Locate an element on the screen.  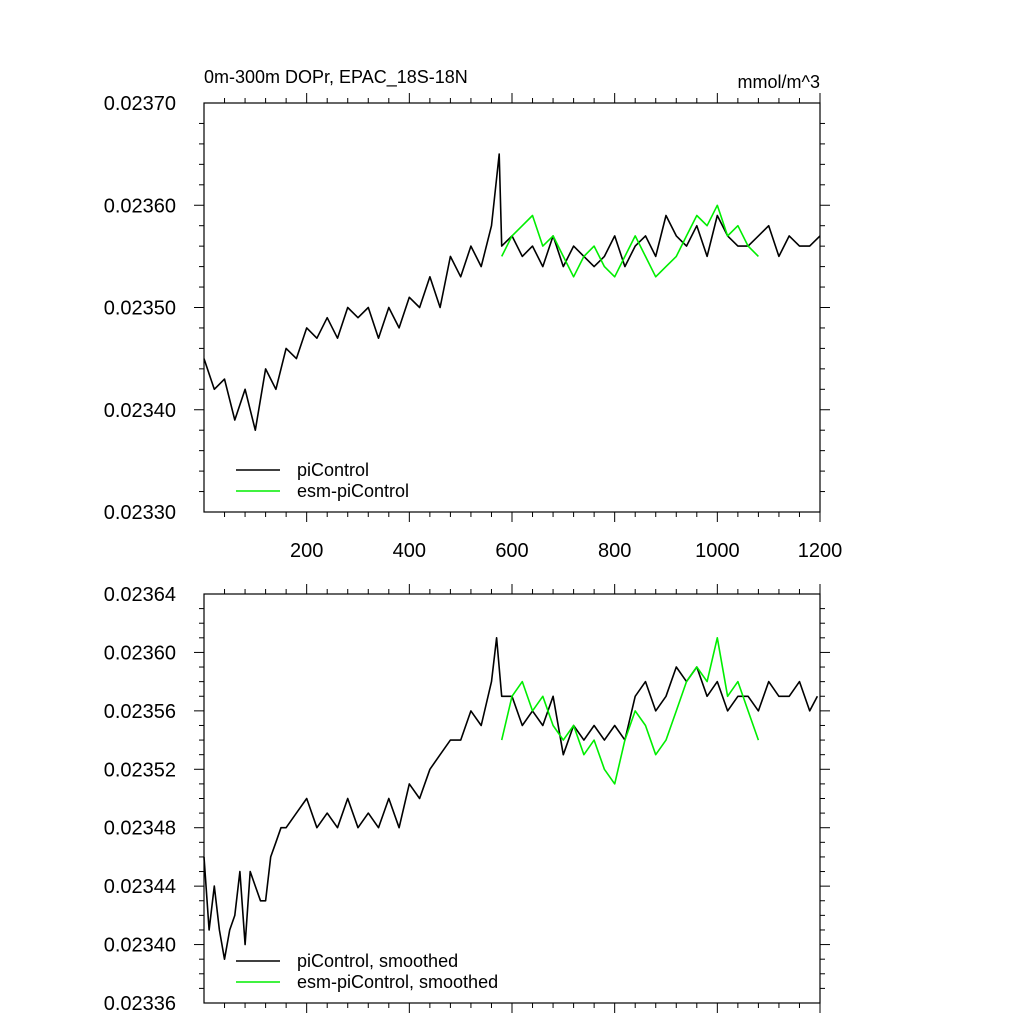
y-tick-label: 0.02356 is located at coordinates (140, 712).